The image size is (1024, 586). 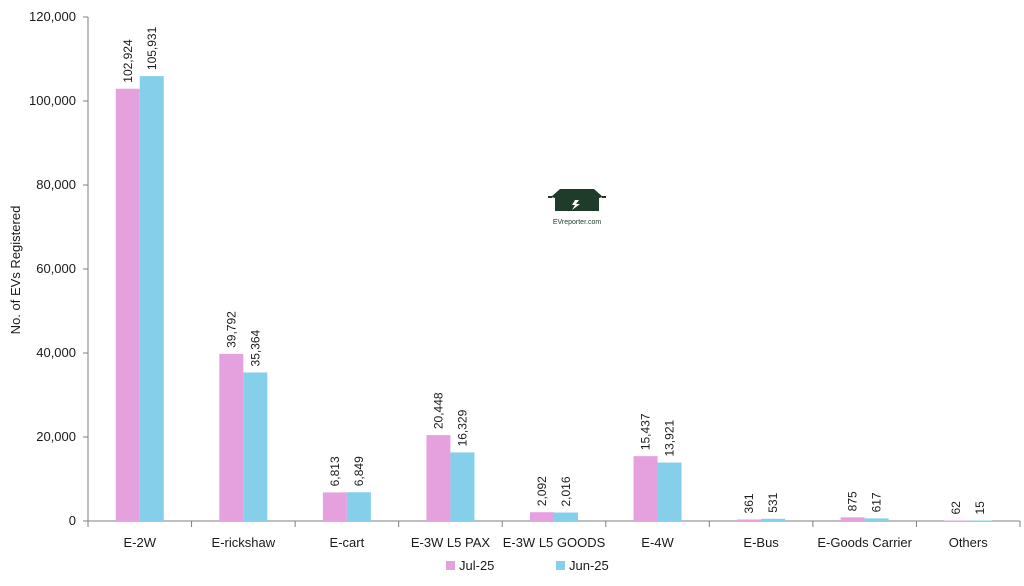 What do you see at coordinates (152, 48) in the screenshot?
I see `data-label: 105,931` at bounding box center [152, 48].